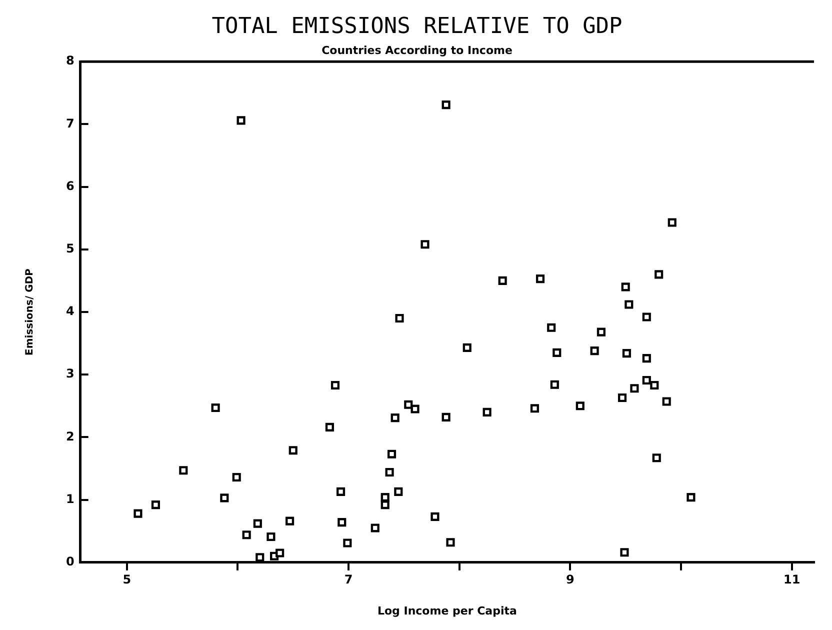 This screenshot has width=832, height=630. What do you see at coordinates (447, 611) in the screenshot?
I see `x-axis-title: Log Income per Capita` at bounding box center [447, 611].